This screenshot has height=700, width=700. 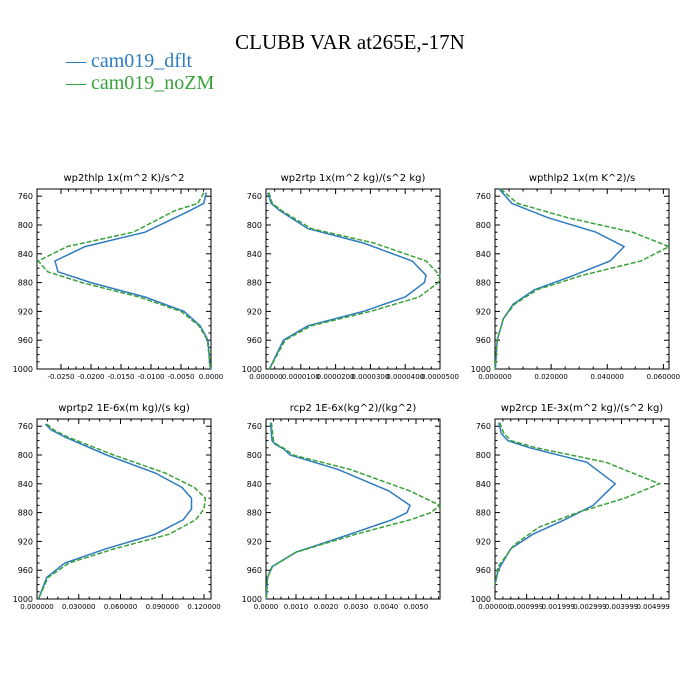 What do you see at coordinates (296, 607) in the screenshot?
I see `x-tick-label: 0.0010` at bounding box center [296, 607].